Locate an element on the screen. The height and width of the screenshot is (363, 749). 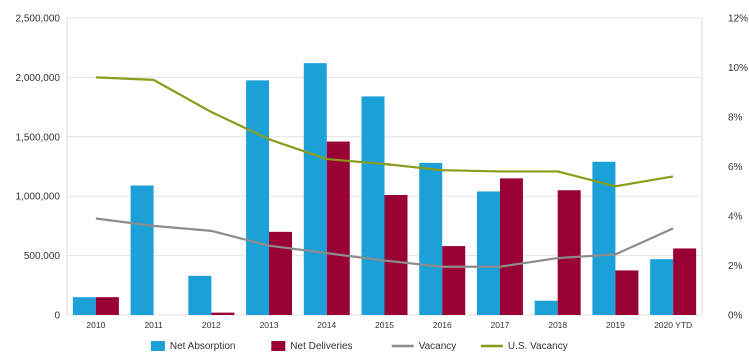
legend-label: Net Deliveries is located at coordinates (321, 346).